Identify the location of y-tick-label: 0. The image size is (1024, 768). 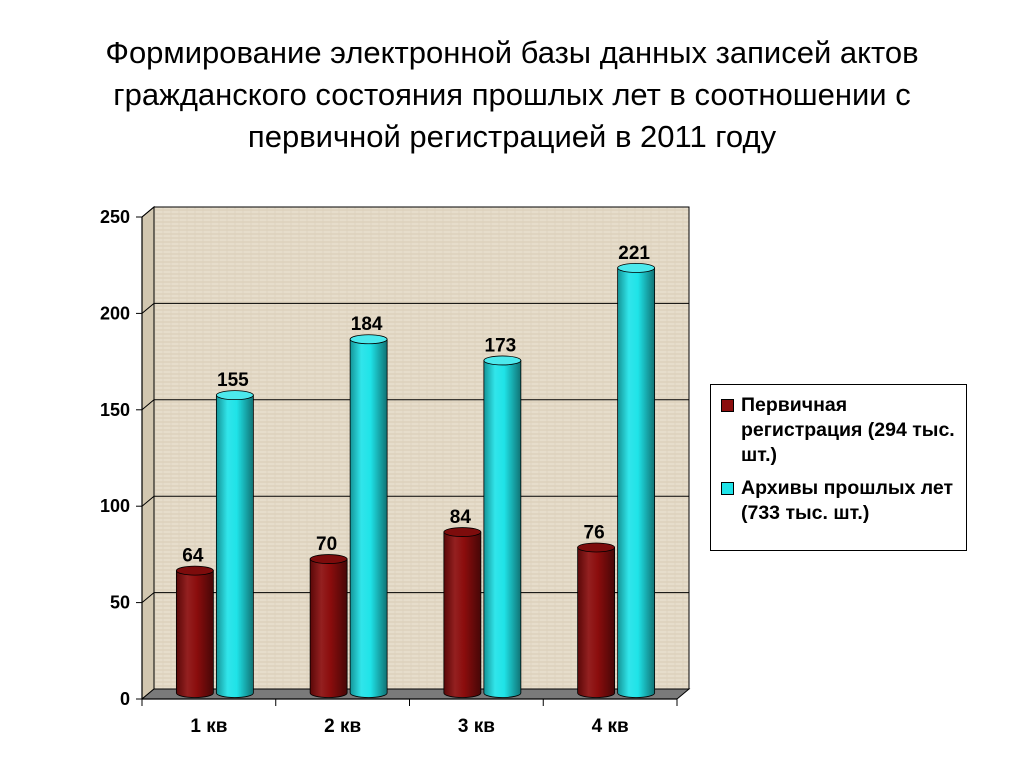
(125, 699).